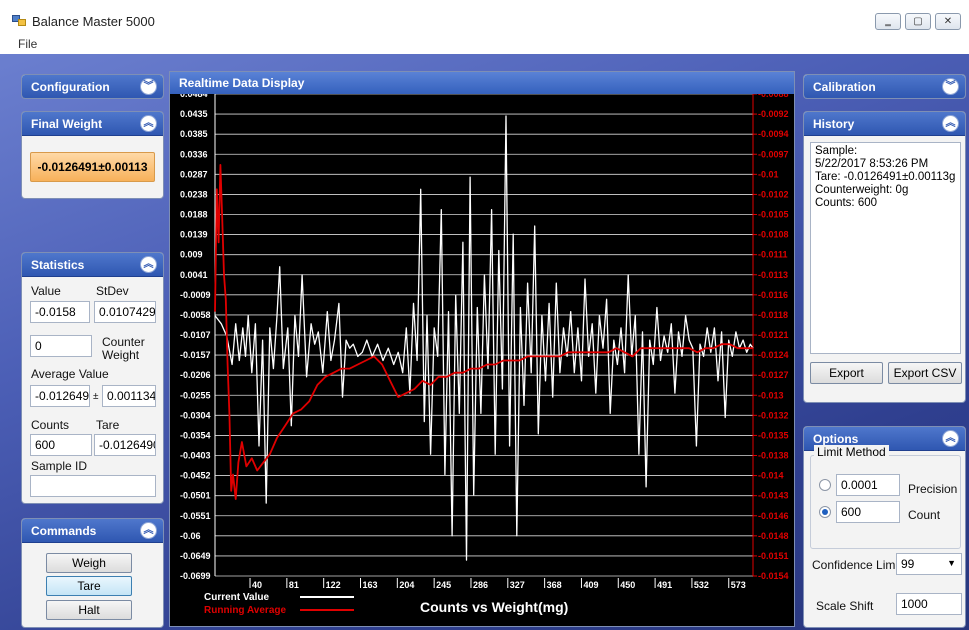 This screenshot has width=969, height=630. What do you see at coordinates (925, 373) in the screenshot?
I see `export-csv-button: Export CSV` at bounding box center [925, 373].